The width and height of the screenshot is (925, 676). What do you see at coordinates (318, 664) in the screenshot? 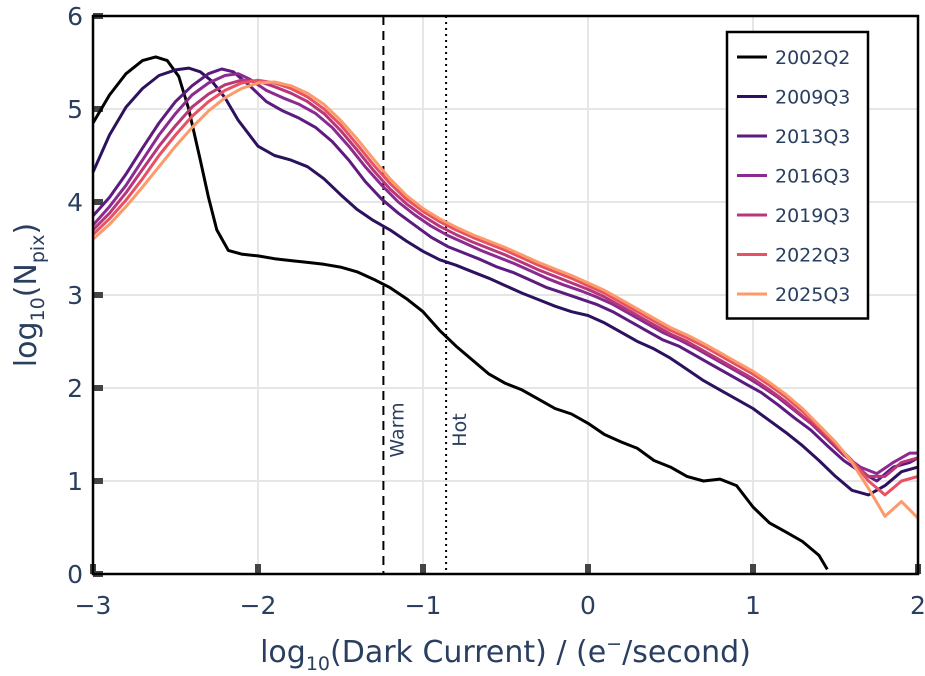
I see `x-title-sub: 10` at bounding box center [318, 664].